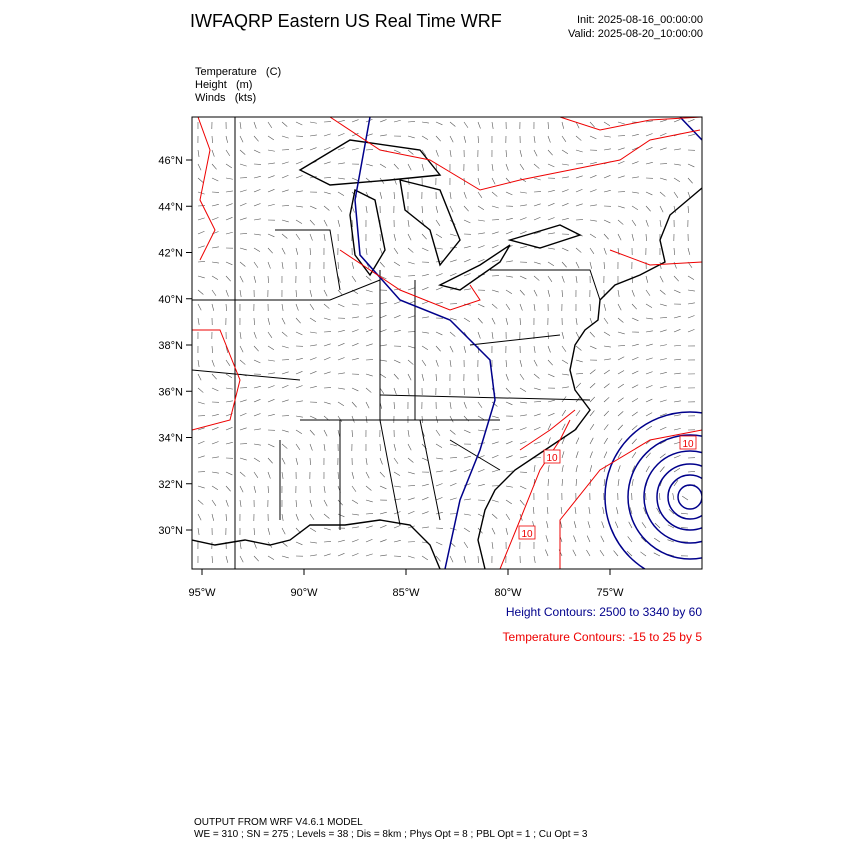 This screenshot has width=850, height=850. What do you see at coordinates (346, 21) in the screenshot?
I see `title: IWFAQRP Eastern US Real Time WRF` at bounding box center [346, 21].